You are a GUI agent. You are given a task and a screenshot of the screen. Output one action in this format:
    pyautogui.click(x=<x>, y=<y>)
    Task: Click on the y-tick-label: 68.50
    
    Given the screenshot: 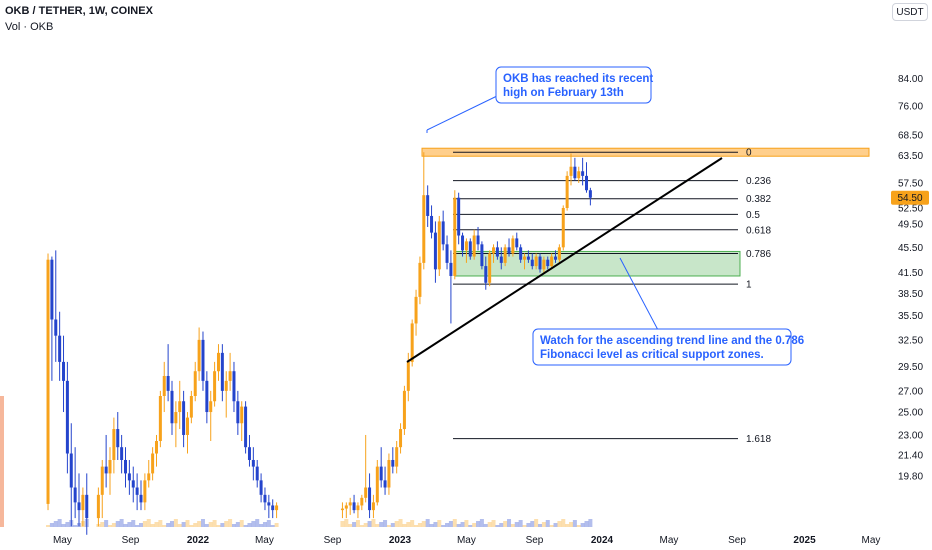 What is the action you would take?
    pyautogui.click(x=910, y=135)
    